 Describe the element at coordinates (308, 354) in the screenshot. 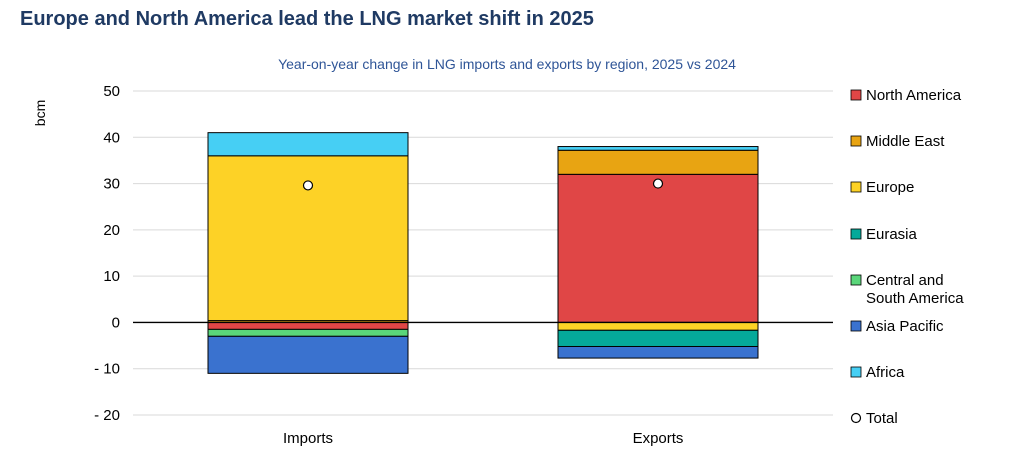

I see `bar-imports-asia-pacific` at that location.